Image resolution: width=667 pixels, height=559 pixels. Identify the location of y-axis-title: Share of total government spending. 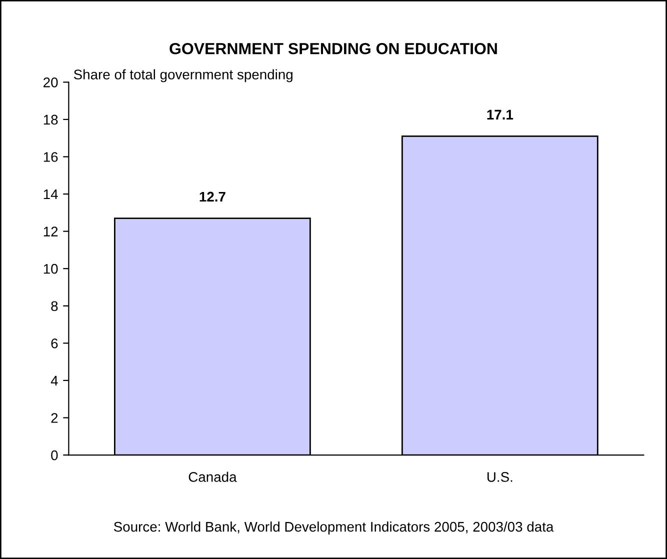
(183, 75).